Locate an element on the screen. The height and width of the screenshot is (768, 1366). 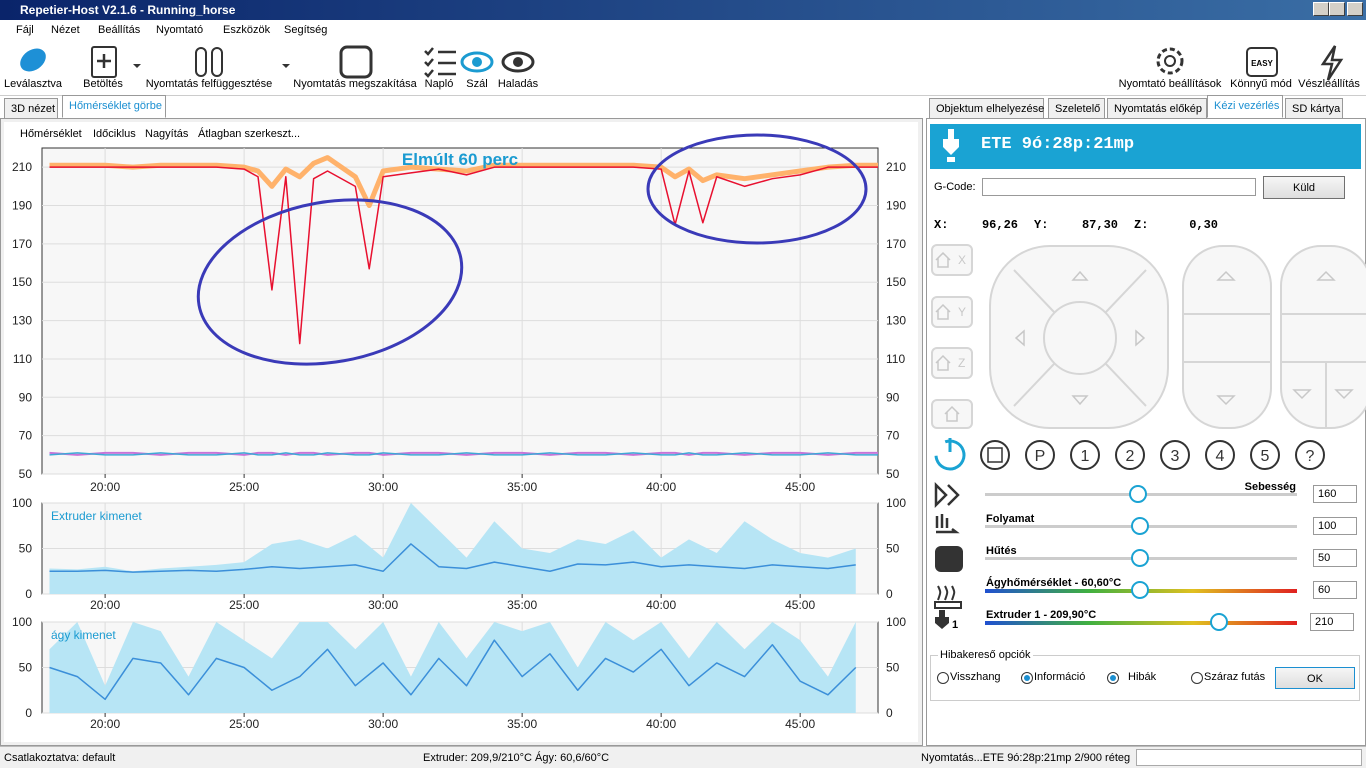
easy-icon is located at coordinates (1262, 62).